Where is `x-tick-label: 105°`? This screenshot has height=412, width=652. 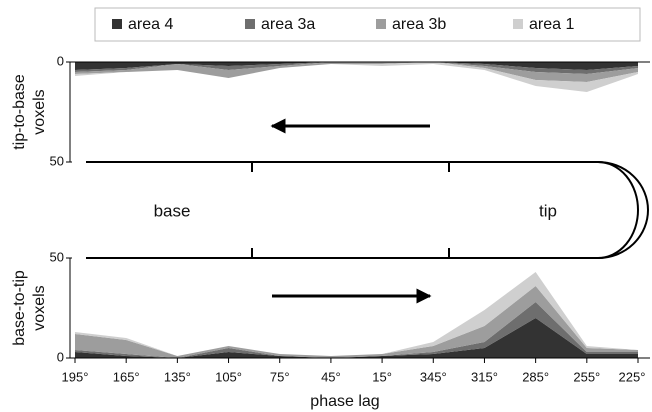
x-tick-label: 105° is located at coordinates (228, 376).